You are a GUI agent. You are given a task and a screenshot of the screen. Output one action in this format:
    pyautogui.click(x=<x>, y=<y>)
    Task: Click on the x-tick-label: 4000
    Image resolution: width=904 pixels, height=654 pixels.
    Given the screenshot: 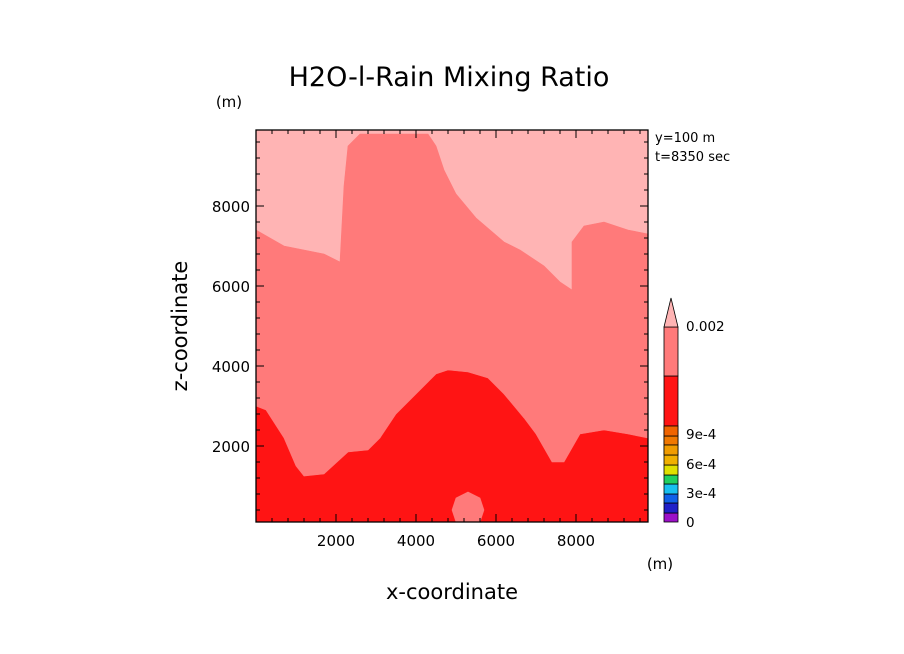 What is the action you would take?
    pyautogui.click(x=416, y=541)
    